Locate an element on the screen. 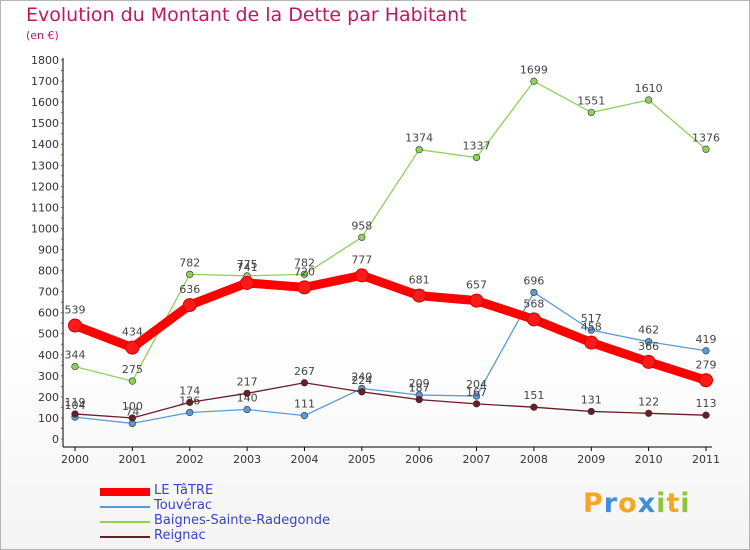  y-tick-label: 1300 is located at coordinates (45, 165).